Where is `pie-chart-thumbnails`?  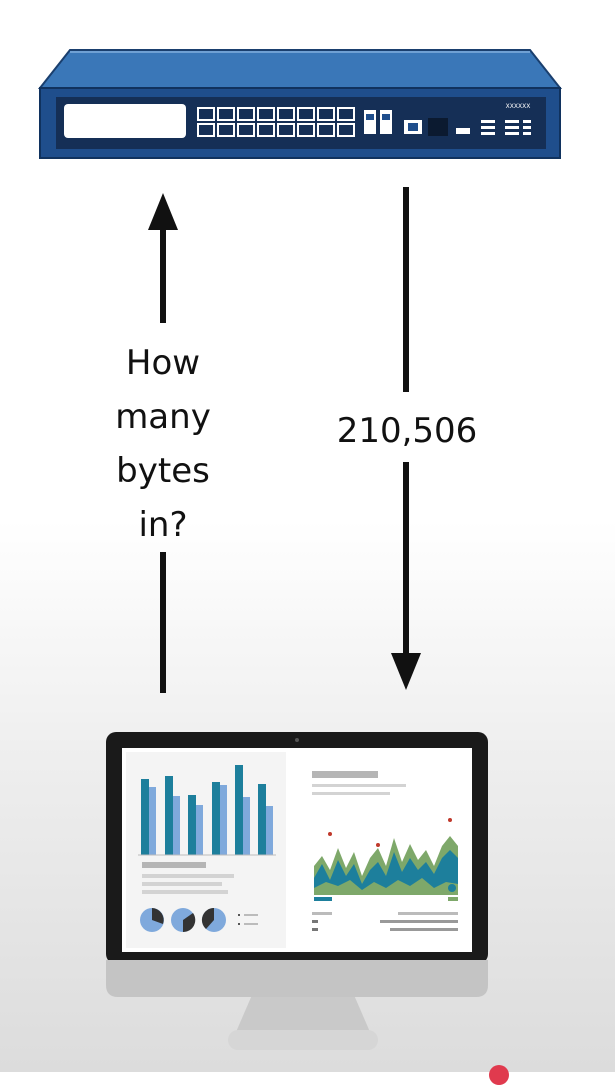 pie-chart-thumbnails is located at coordinates (183, 920).